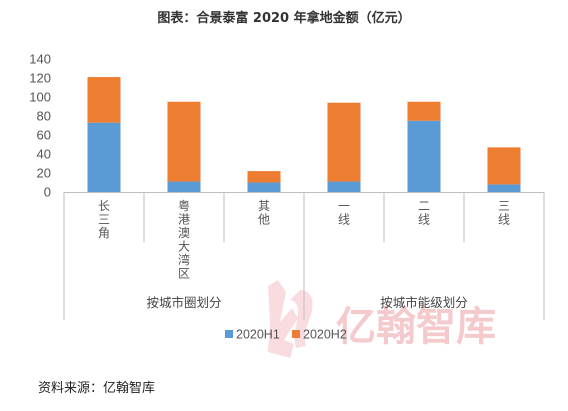 This screenshot has height=411, width=568. What do you see at coordinates (96, 388) in the screenshot?
I see `source-note: 资料来源：亿翰智库` at bounding box center [96, 388].